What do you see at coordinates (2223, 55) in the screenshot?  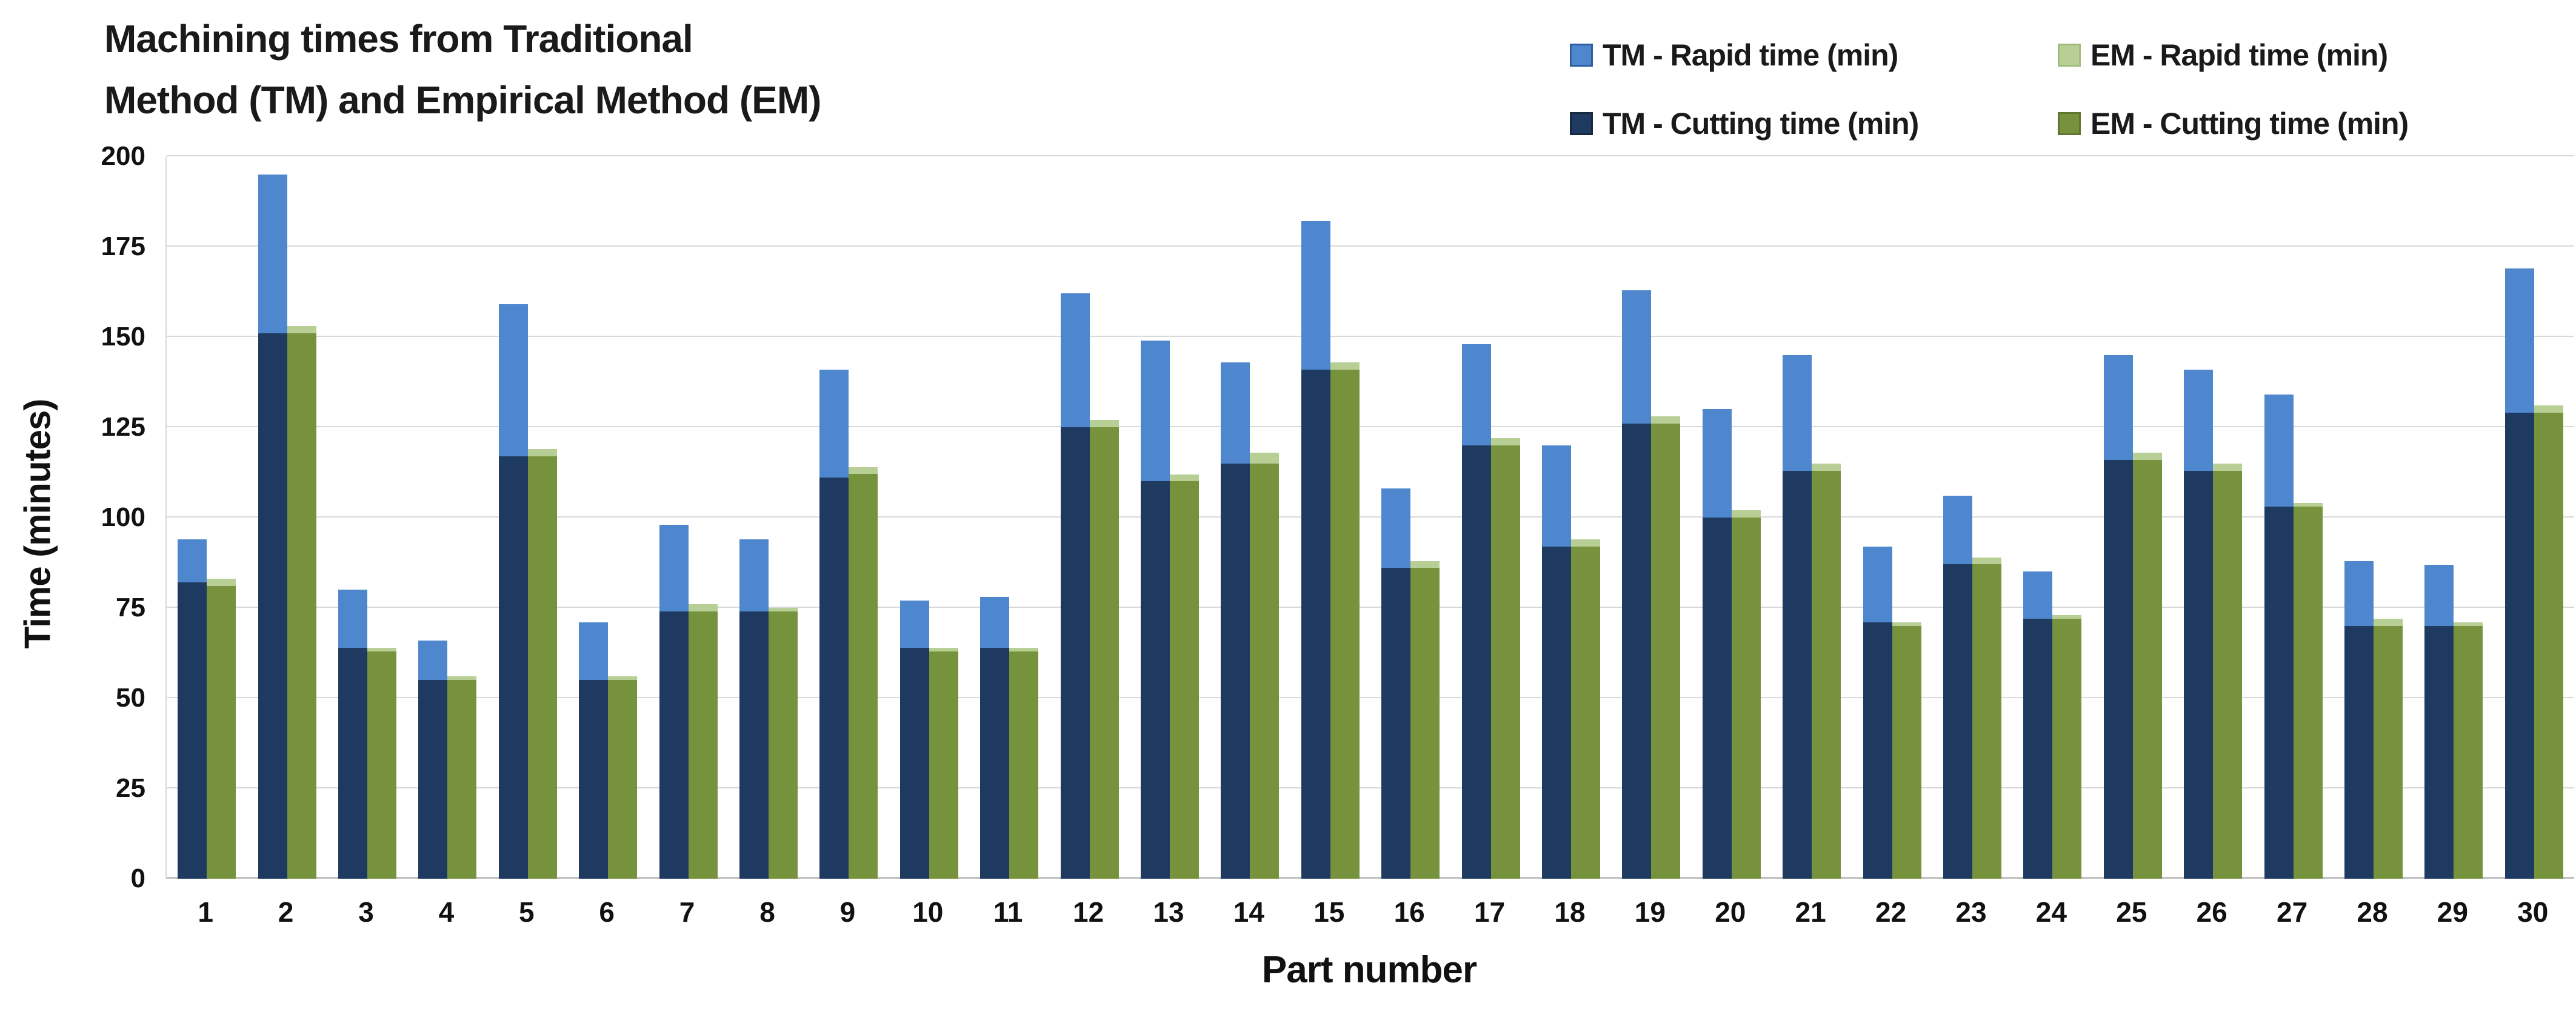 I see `legend-item: EM - Rapid time (min)` at bounding box center [2223, 55].